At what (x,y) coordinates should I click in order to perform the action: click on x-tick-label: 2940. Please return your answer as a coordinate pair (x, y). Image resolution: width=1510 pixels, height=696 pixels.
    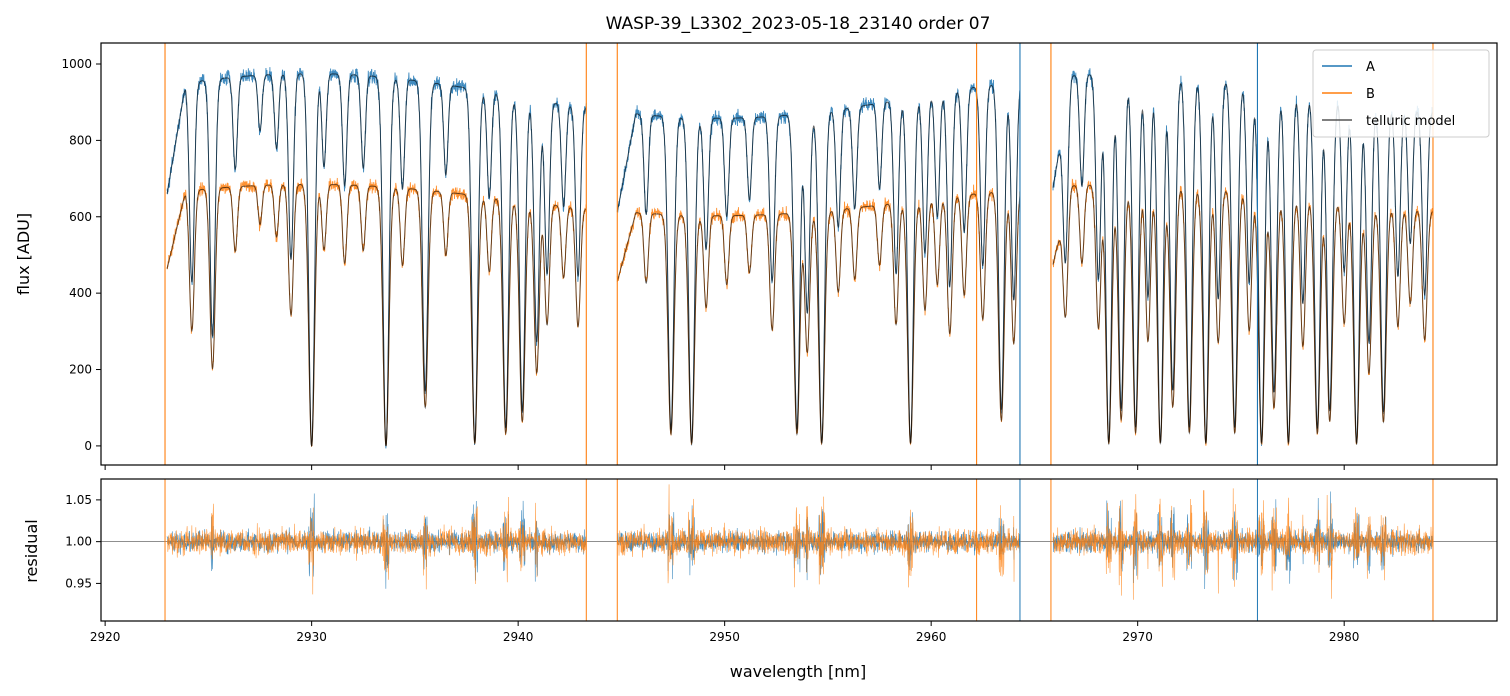
    Looking at the image, I should click on (518, 637).